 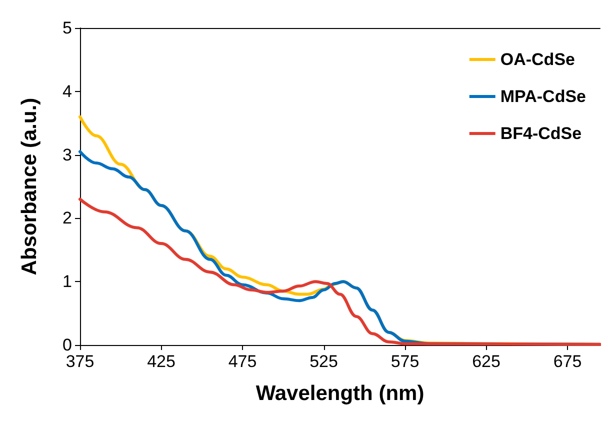 What do you see at coordinates (324, 361) in the screenshot?
I see `x-tick-label: 525` at bounding box center [324, 361].